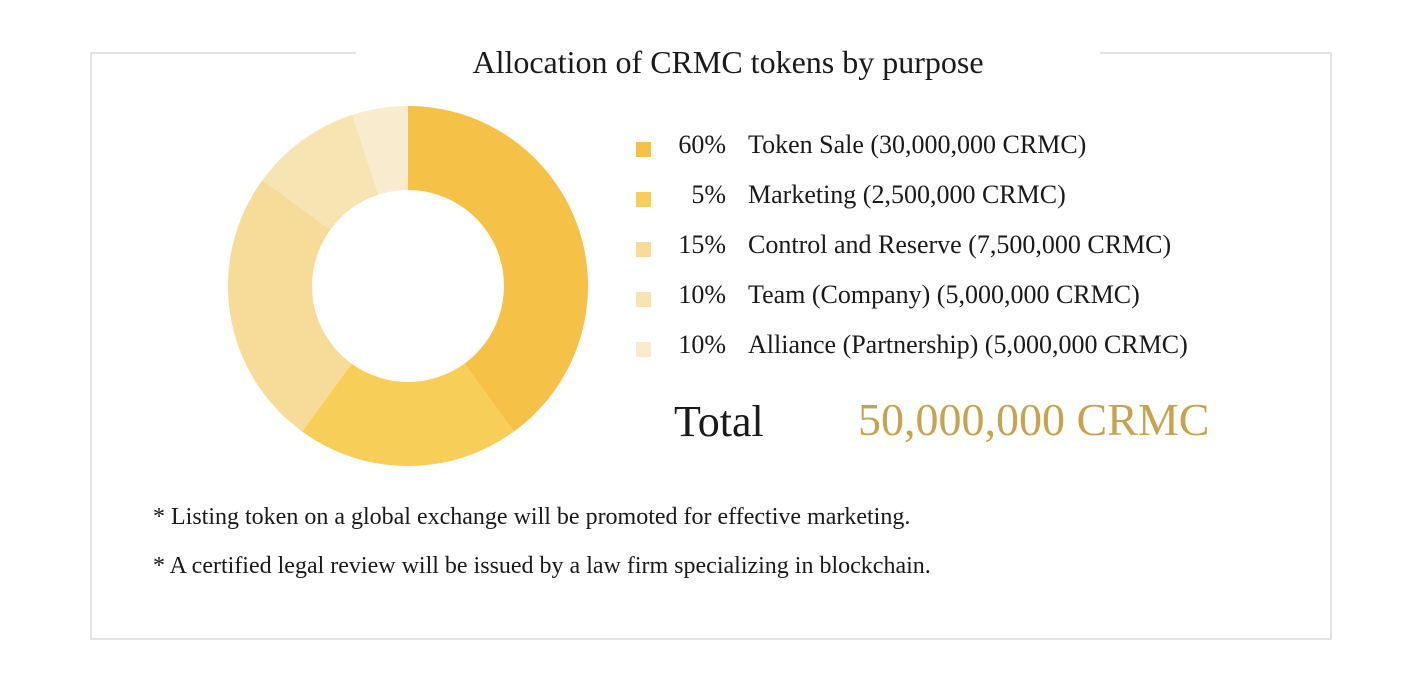  Describe the element at coordinates (1034, 419) in the screenshot. I see `total-value: 50,000,000 CRMC` at that location.